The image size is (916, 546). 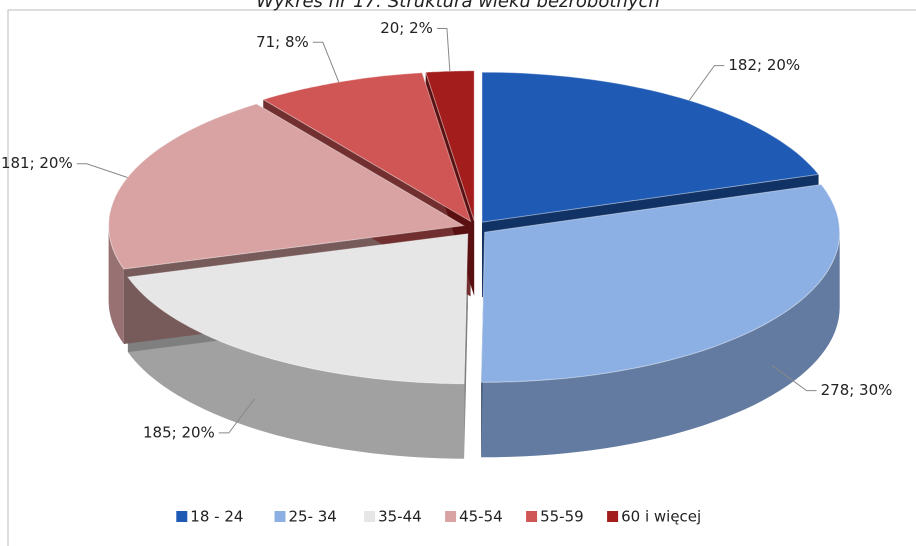 I want to click on data-label: 20; 2%, so click(x=406, y=28).